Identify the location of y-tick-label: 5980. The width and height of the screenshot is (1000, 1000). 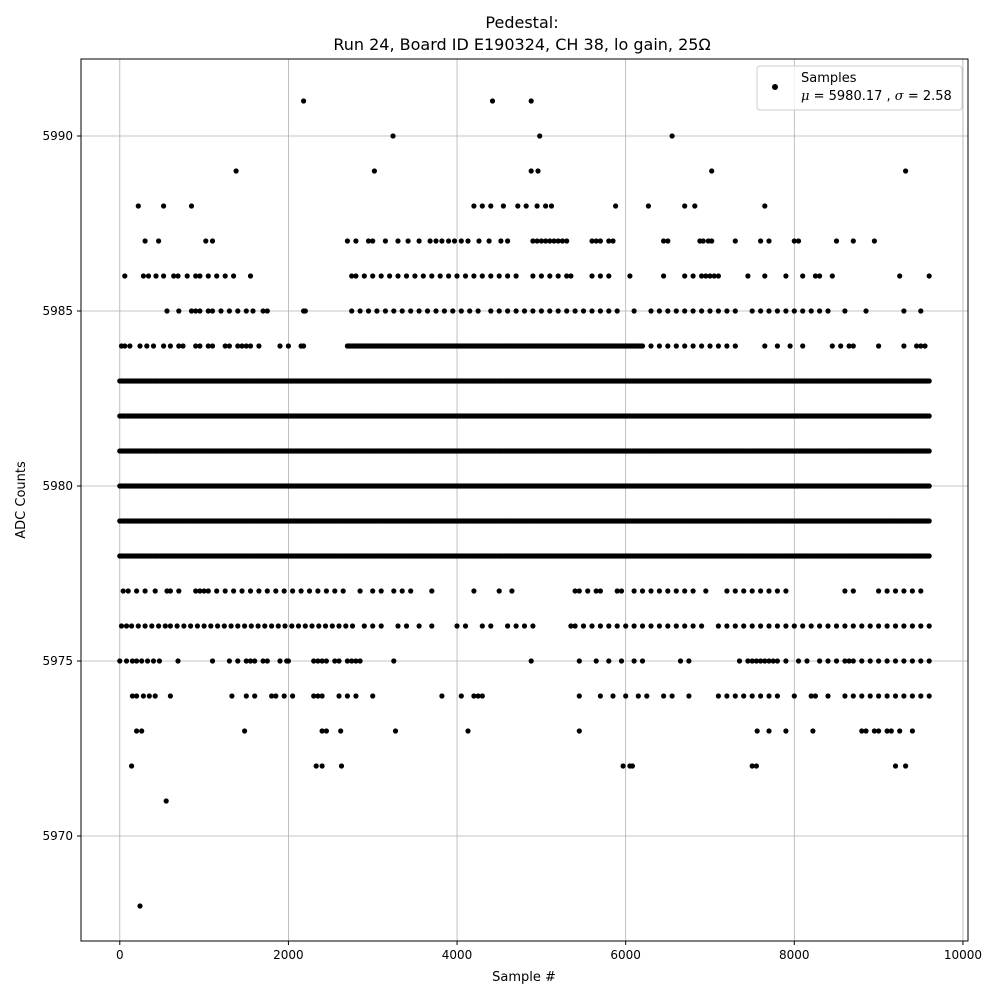
(57, 486).